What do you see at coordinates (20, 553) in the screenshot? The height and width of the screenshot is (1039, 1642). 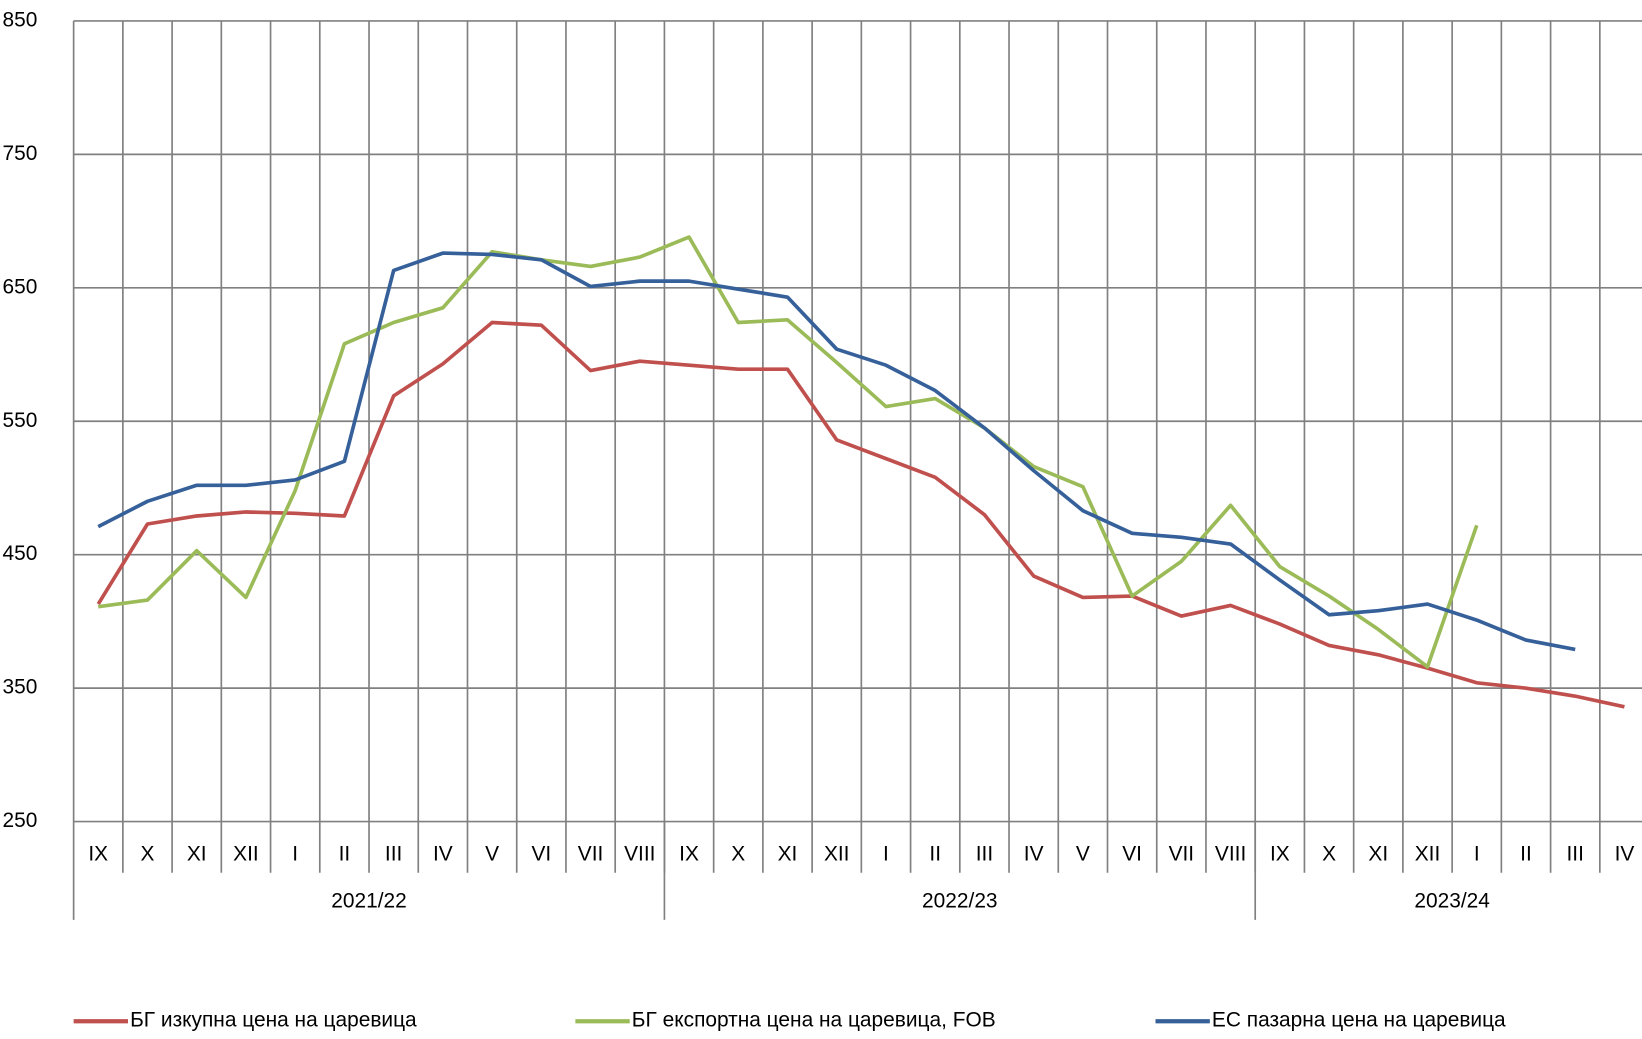 I see `y-tick-label: 450` at bounding box center [20, 553].